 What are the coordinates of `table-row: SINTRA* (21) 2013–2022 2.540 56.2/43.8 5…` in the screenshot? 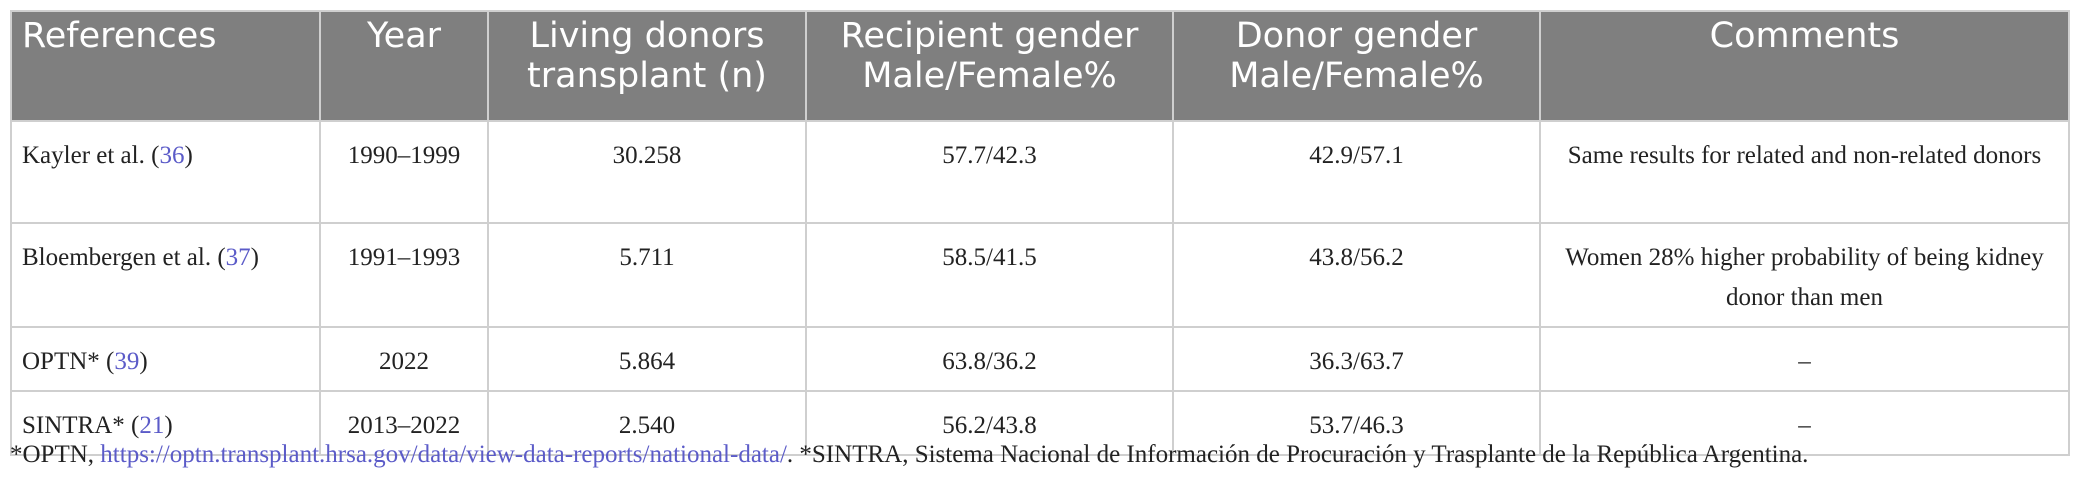 It's located at (1040, 423).